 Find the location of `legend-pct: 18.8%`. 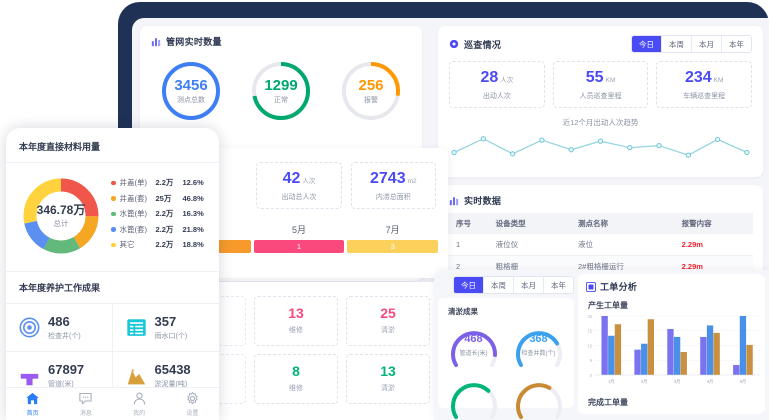

legend-pct: 18.8% is located at coordinates (193, 245).